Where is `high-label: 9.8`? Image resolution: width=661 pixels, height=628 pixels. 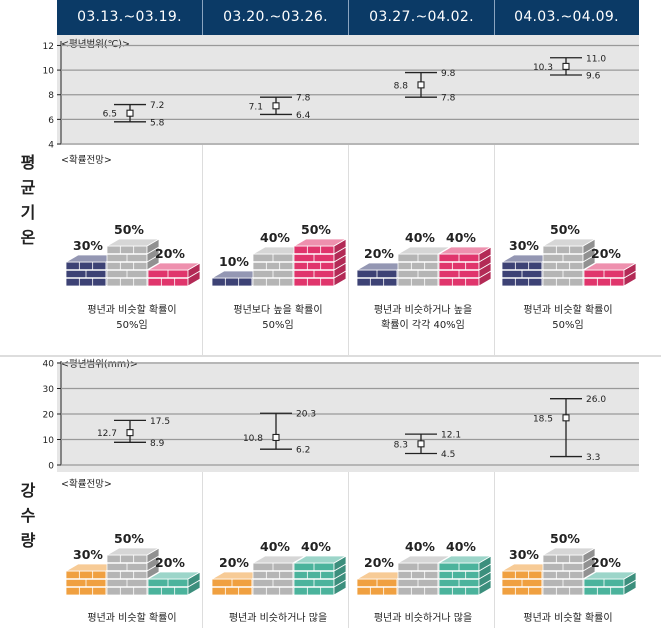 high-label: 9.8 is located at coordinates (448, 74).